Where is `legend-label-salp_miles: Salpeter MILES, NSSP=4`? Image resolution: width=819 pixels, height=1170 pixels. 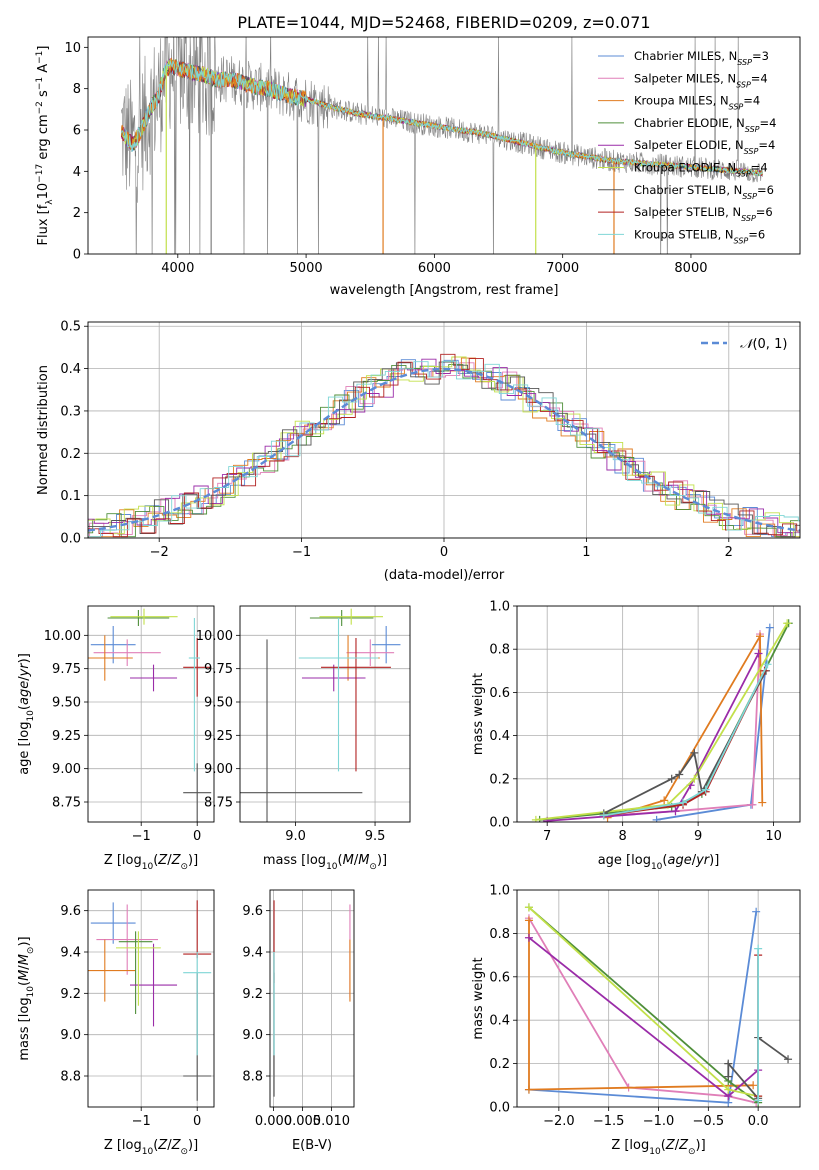
legend-label-salp_miles: Salpeter MILES, NSSP=4 is located at coordinates (701, 80).